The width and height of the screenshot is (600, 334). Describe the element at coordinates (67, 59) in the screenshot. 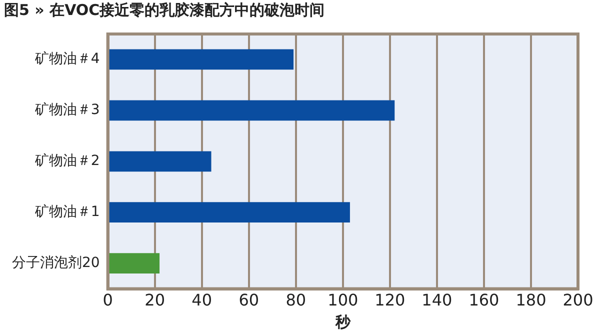

I see `y-tick-label: 矿物油＃4` at that location.